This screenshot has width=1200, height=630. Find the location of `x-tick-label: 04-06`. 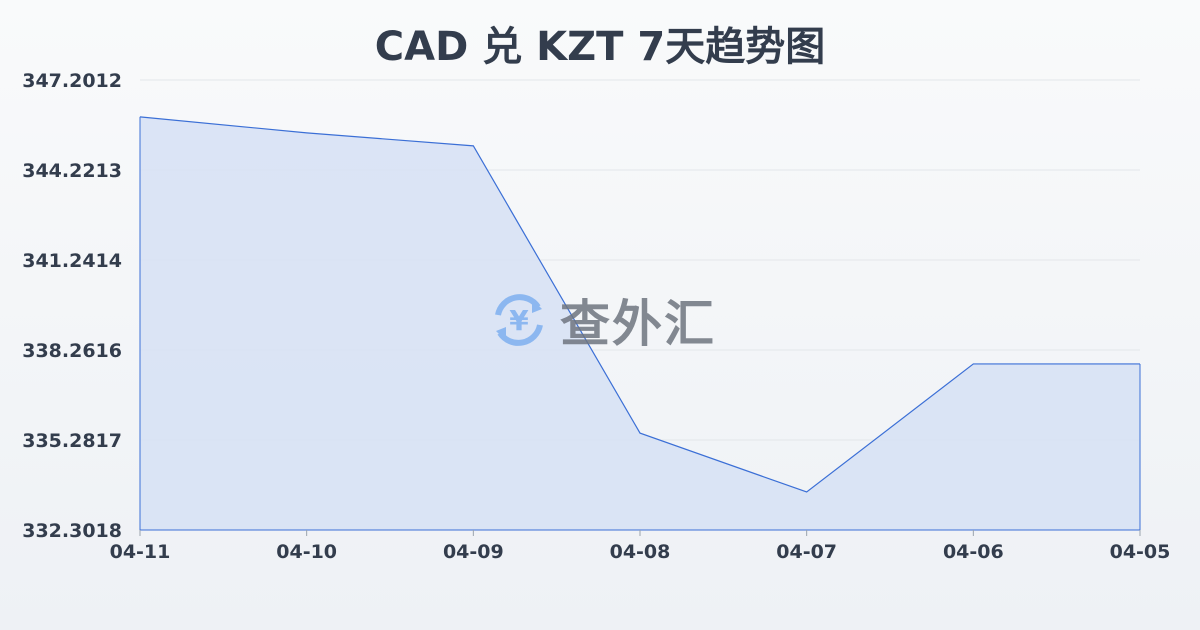

x-tick-label: 04-06 is located at coordinates (973, 552).